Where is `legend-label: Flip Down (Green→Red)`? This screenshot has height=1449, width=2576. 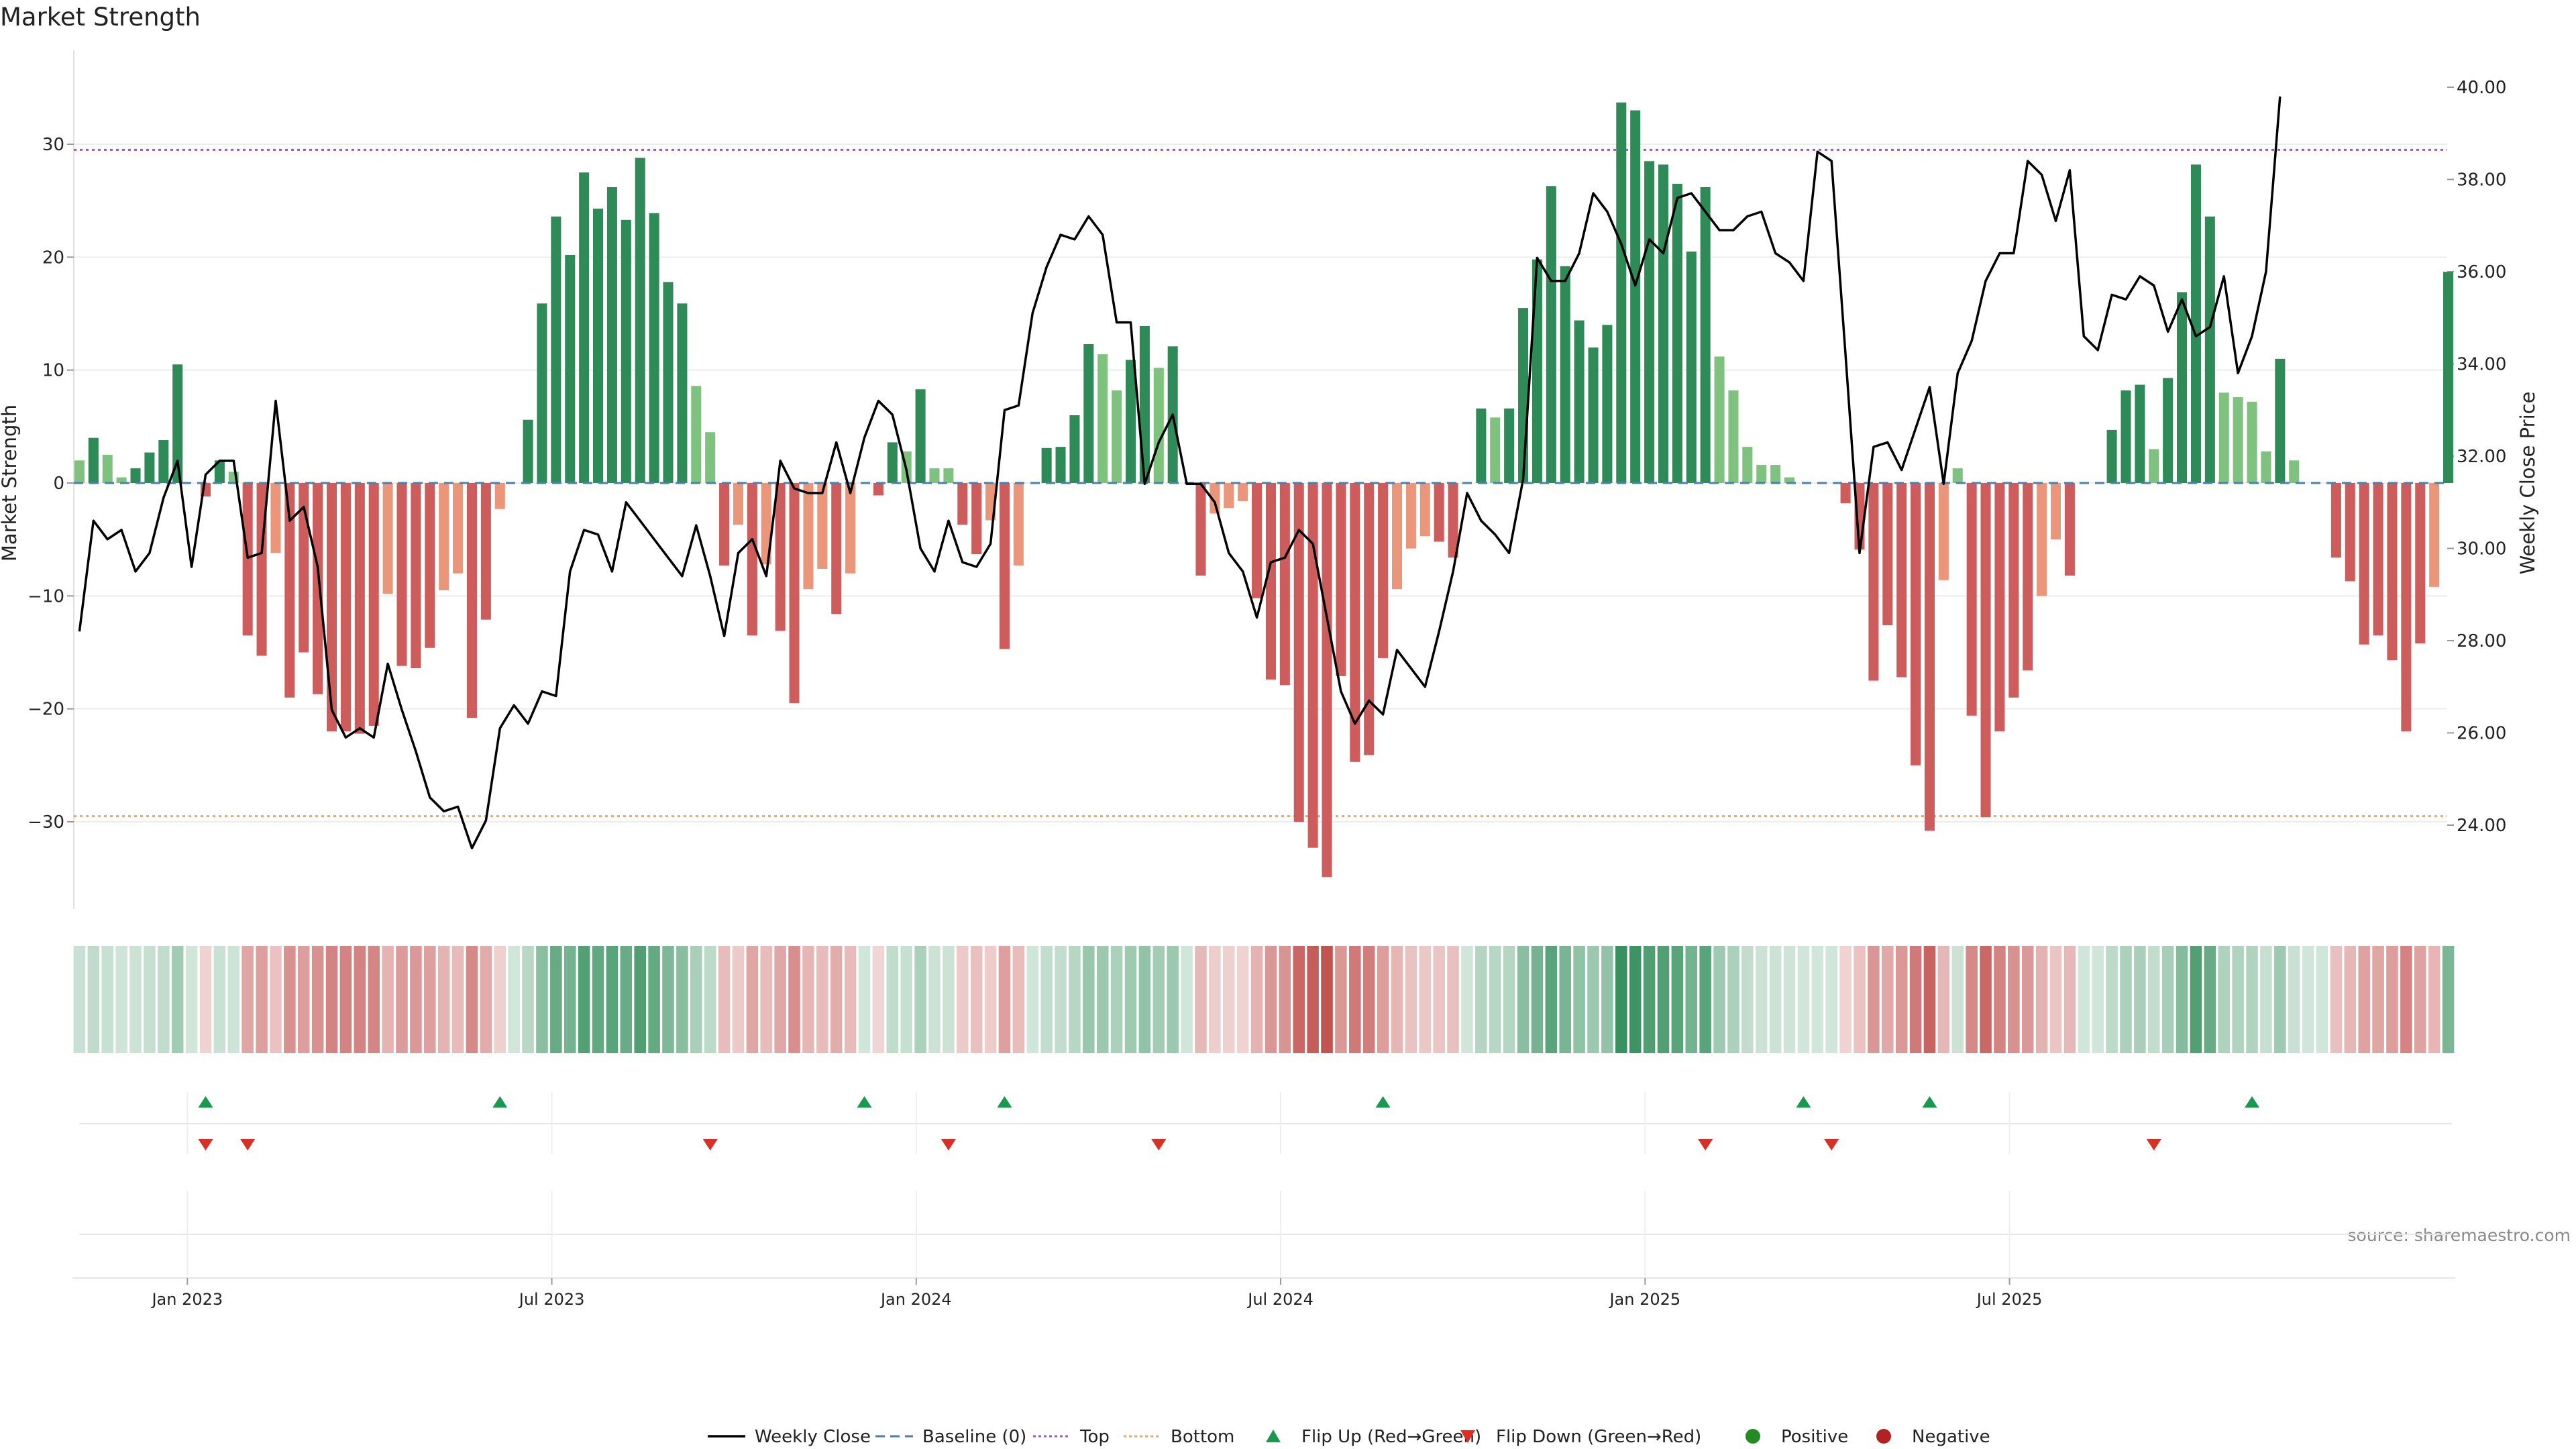
legend-label: Flip Down (Green→Red) is located at coordinates (1598, 1437).